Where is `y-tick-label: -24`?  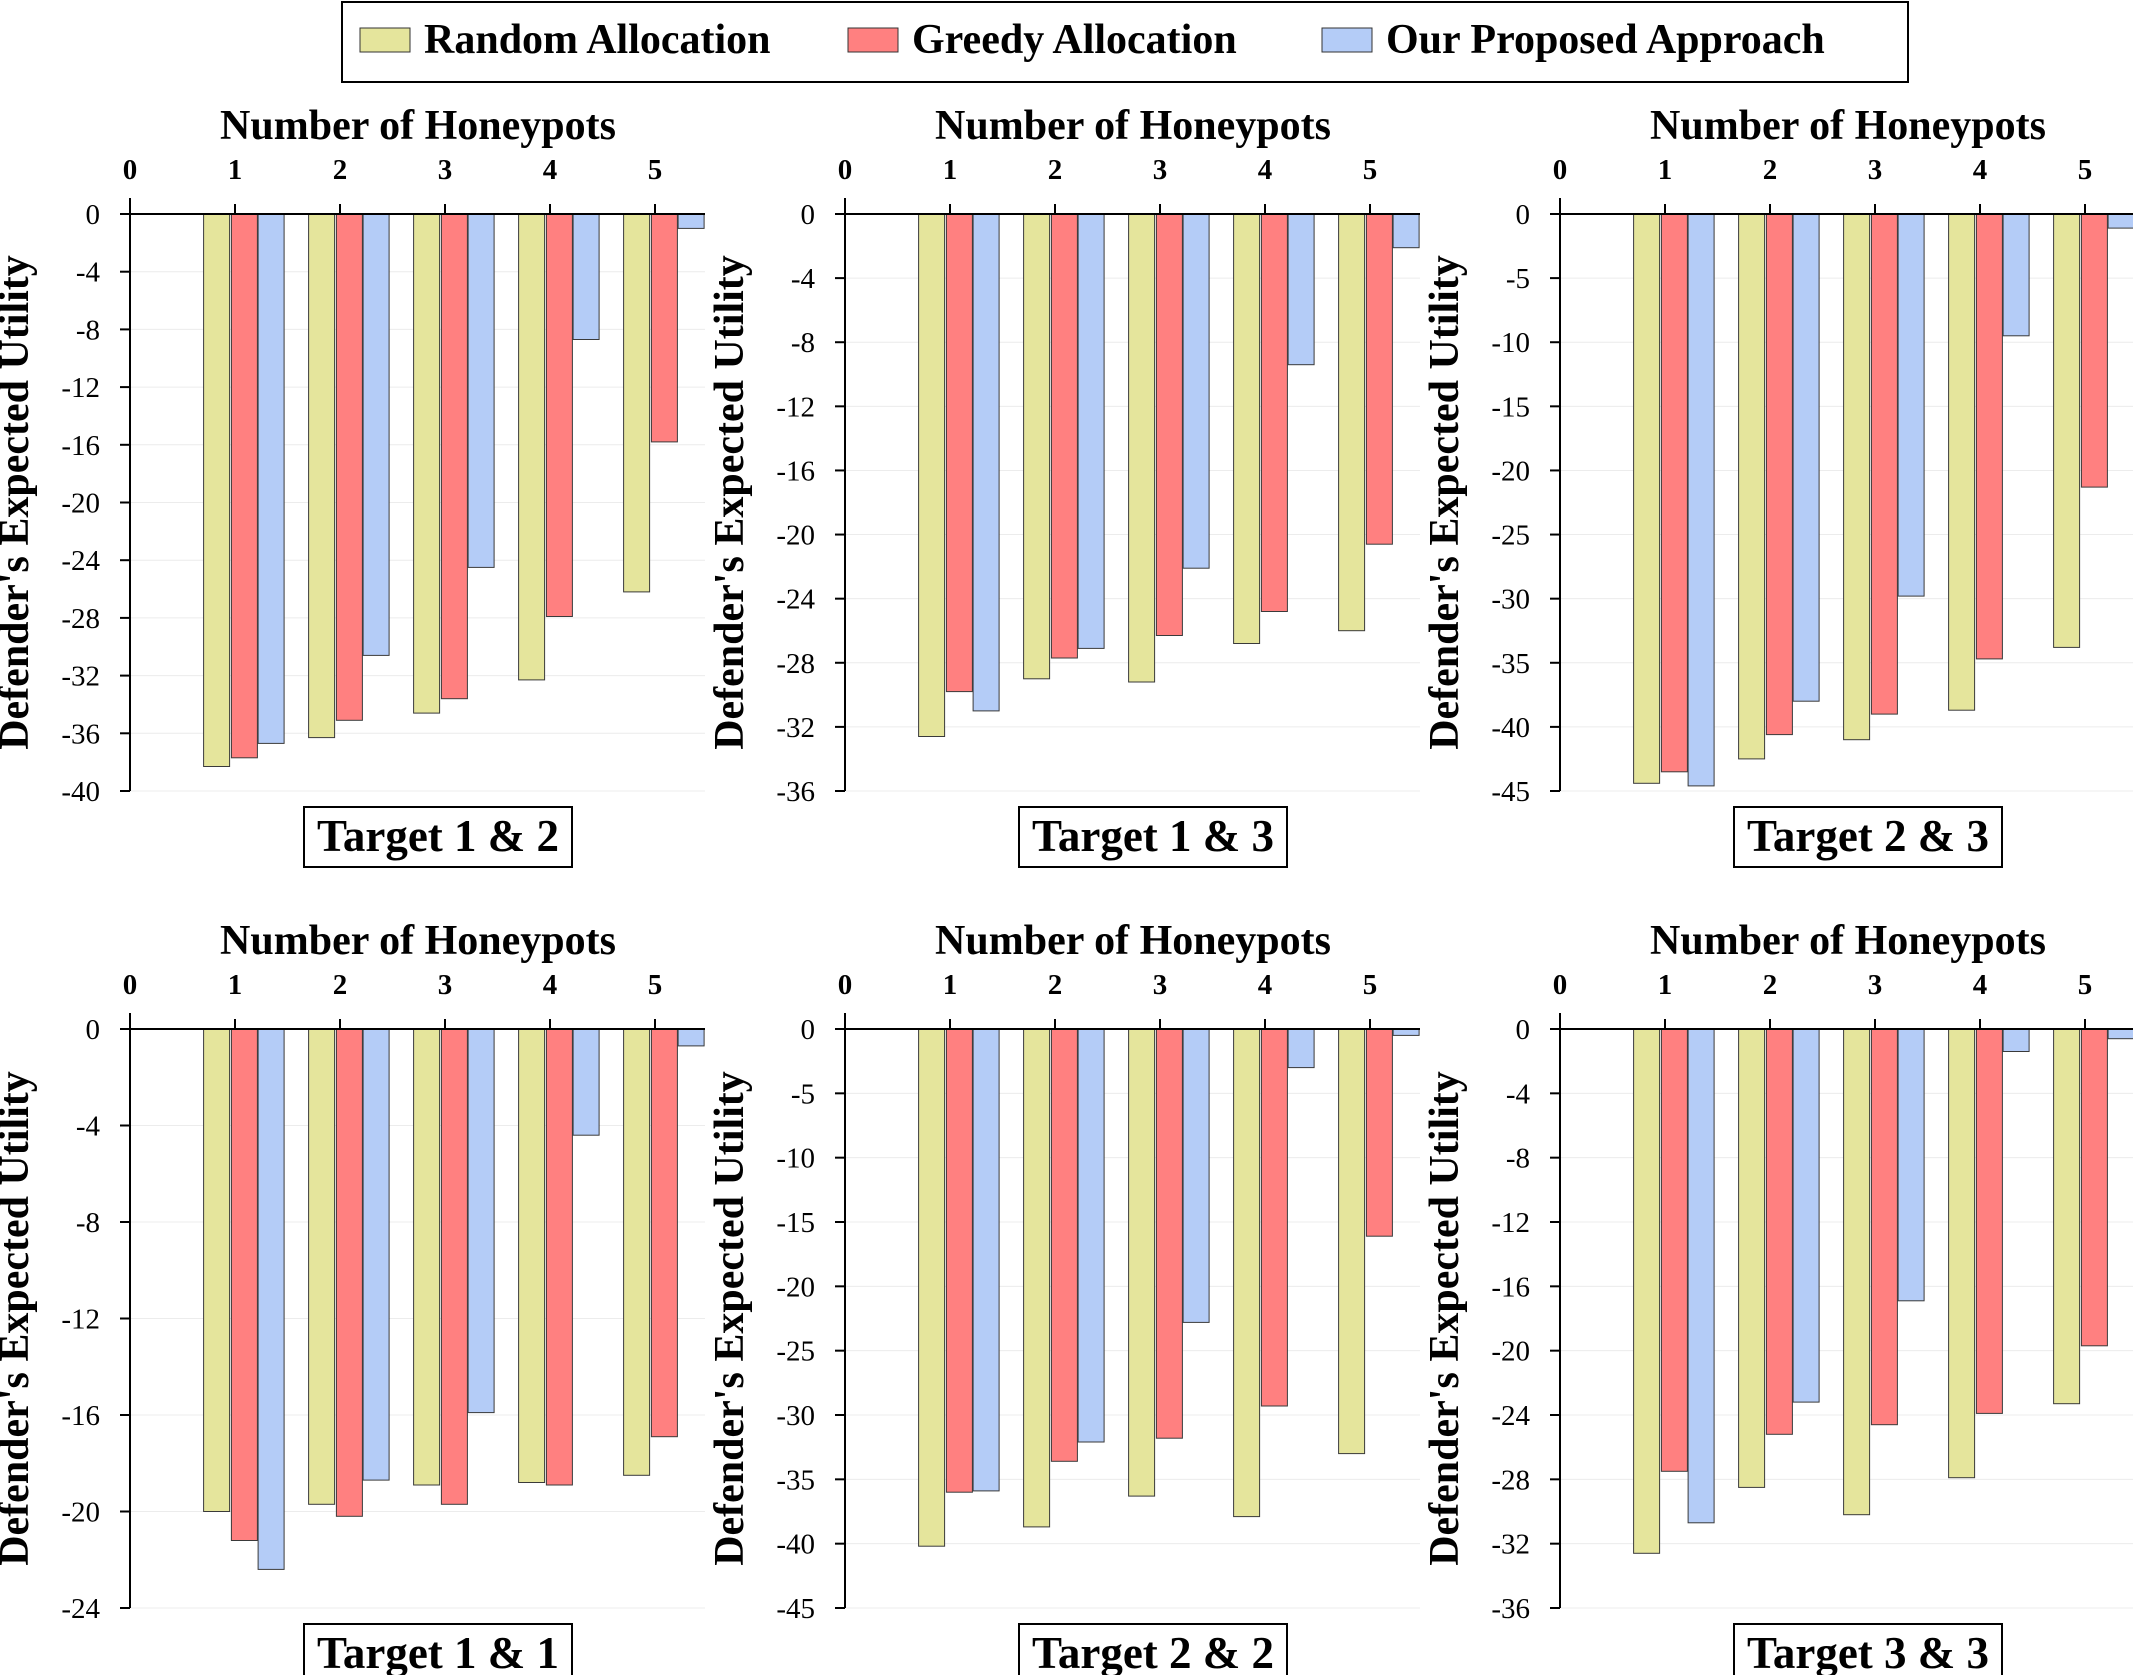
y-tick-label: -24 is located at coordinates (80, 1609).